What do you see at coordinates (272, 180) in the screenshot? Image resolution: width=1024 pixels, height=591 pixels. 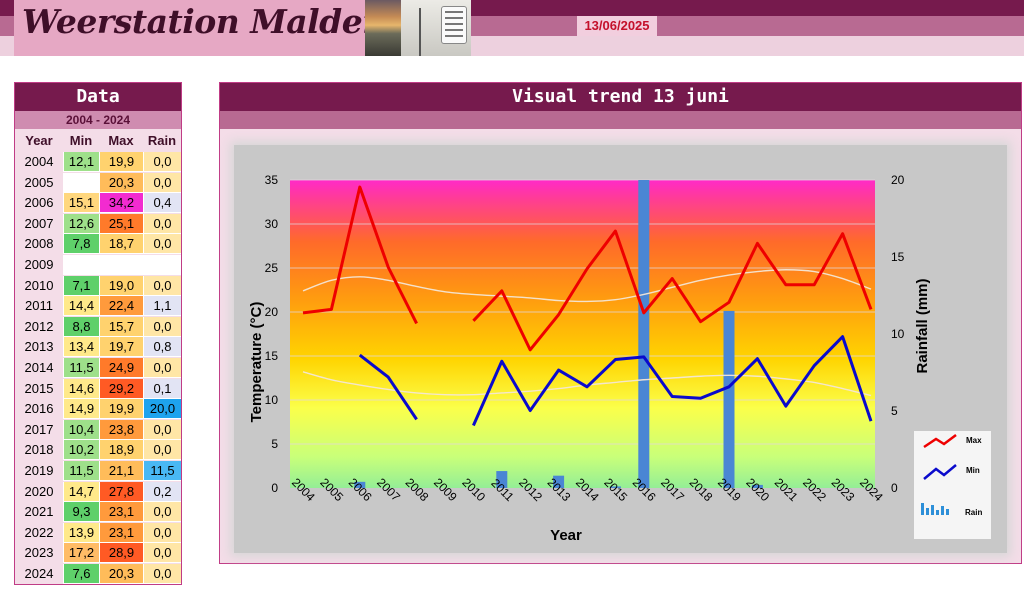 I see `y-tick-label: 35` at bounding box center [272, 180].